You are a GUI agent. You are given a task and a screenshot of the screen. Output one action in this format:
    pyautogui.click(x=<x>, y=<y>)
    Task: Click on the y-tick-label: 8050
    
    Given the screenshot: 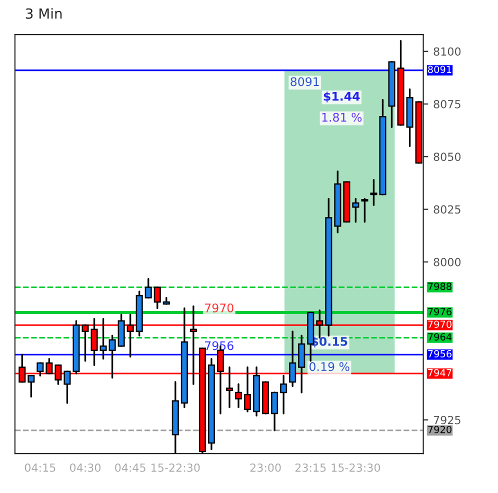 What is the action you would take?
    pyautogui.click(x=447, y=157)
    